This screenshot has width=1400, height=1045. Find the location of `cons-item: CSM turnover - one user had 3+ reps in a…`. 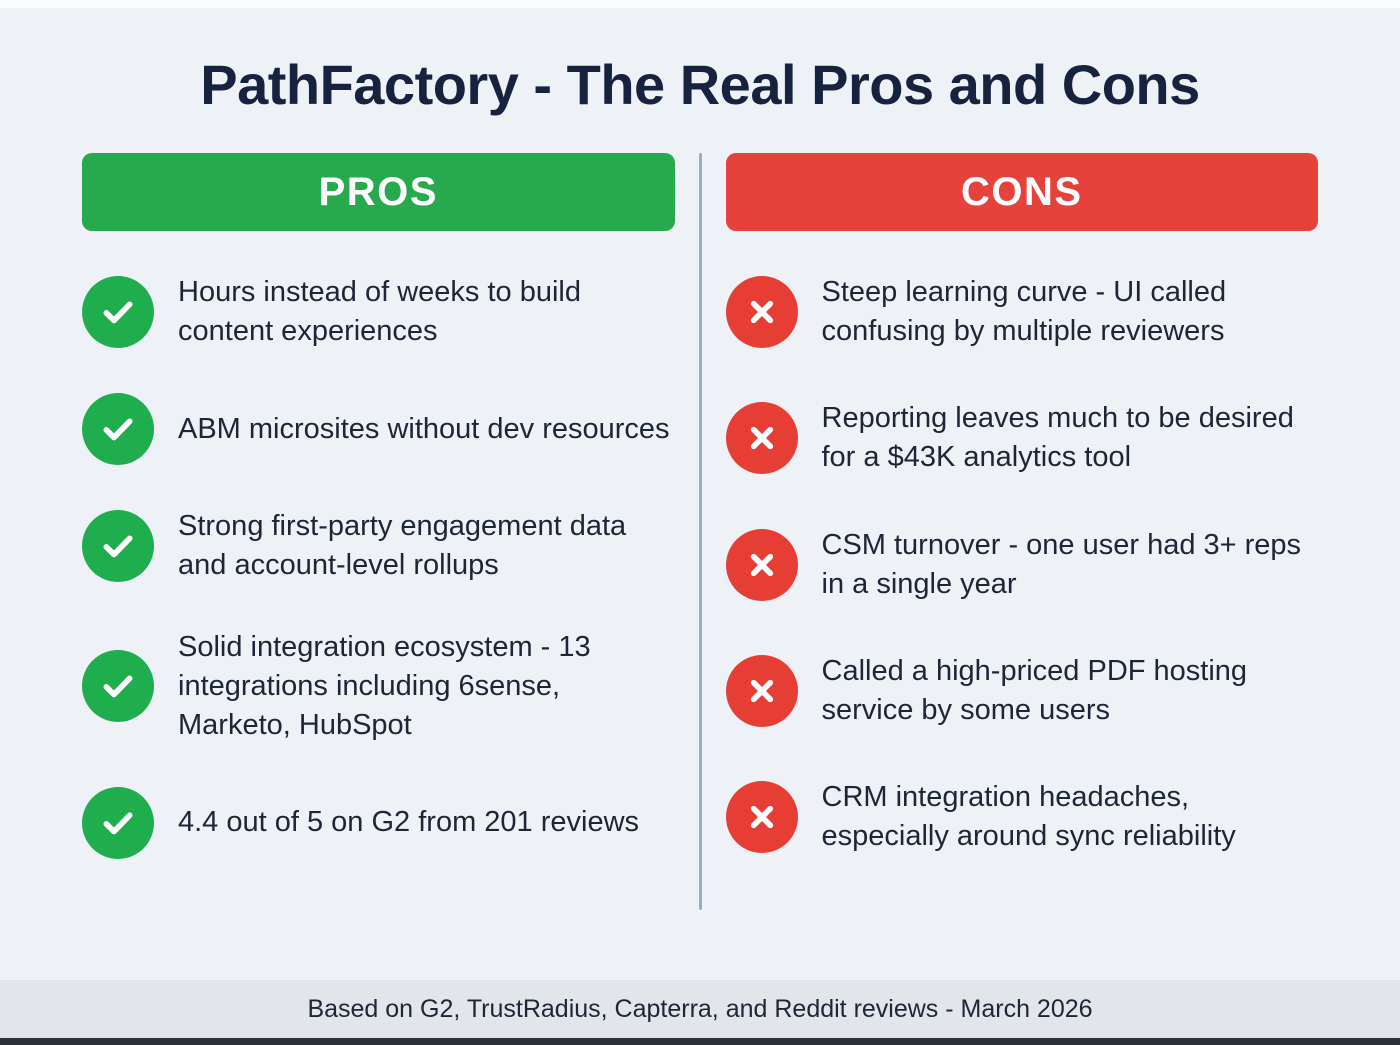

cons-item: CSM turnover - one user had 3+ reps in a… is located at coordinates (1022, 565).